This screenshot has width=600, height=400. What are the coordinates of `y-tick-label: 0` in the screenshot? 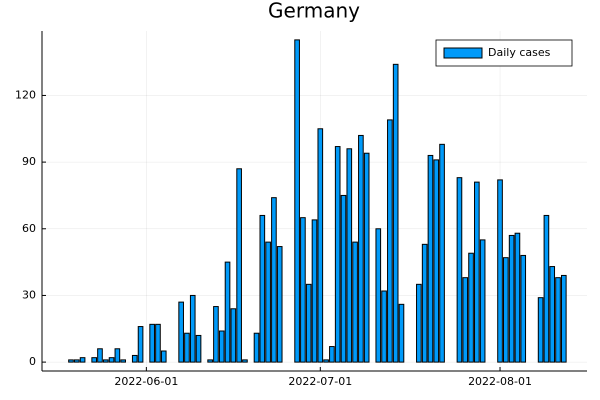 It's located at (32, 361).